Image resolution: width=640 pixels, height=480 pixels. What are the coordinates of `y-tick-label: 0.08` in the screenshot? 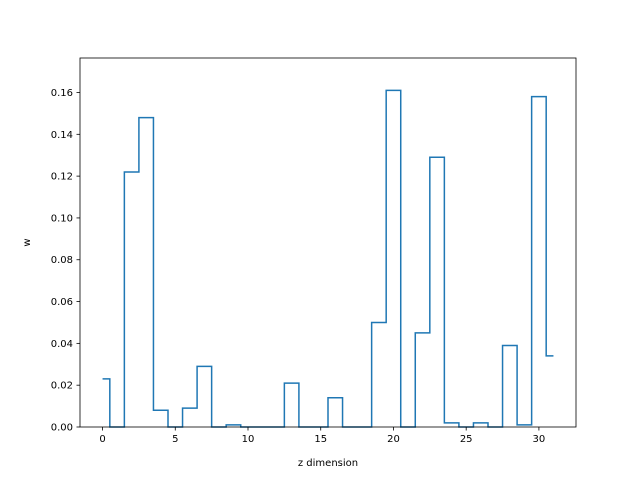 It's located at (62, 260).